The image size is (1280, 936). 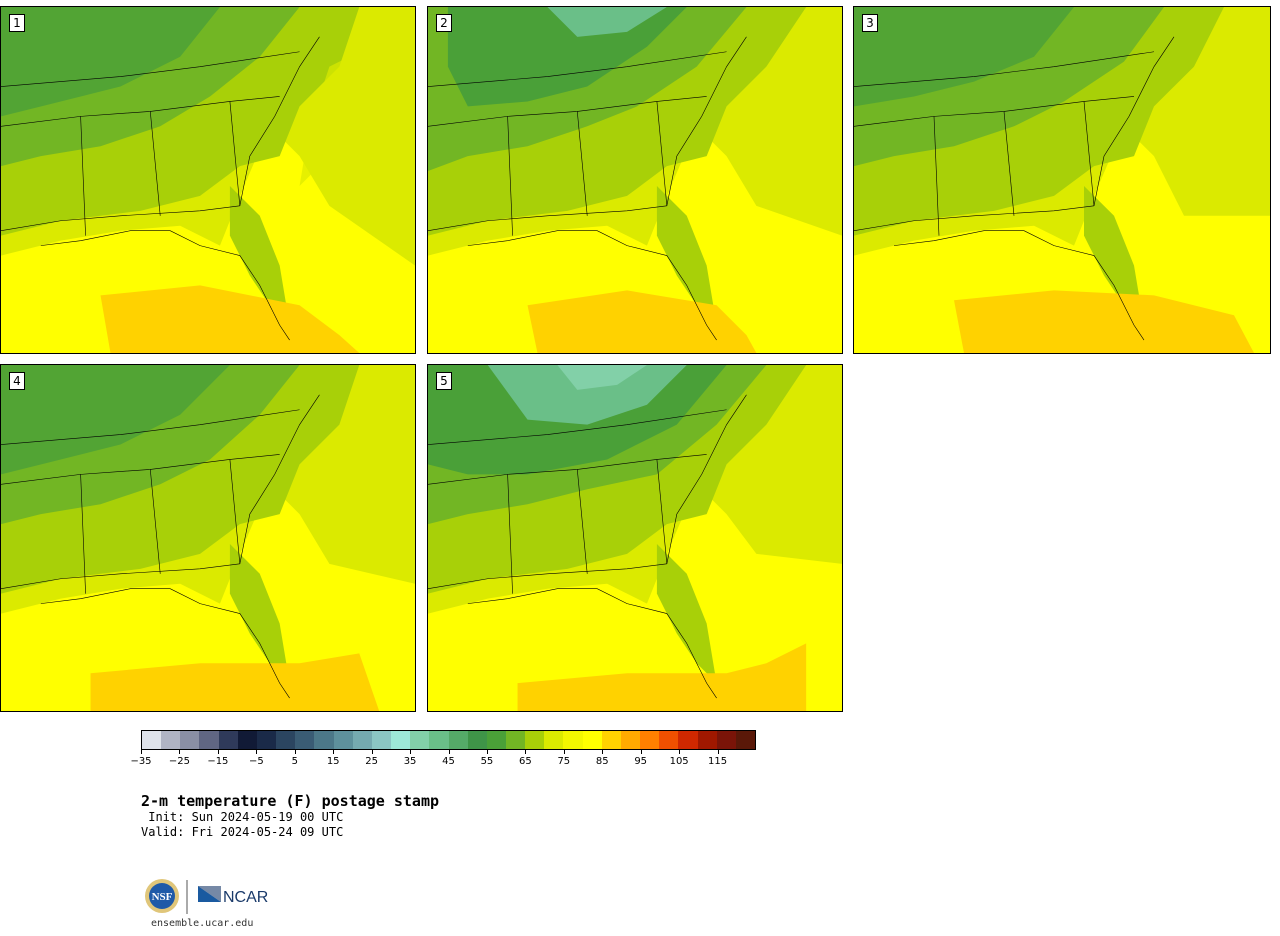 I want to click on panel-label-2: 2, so click(x=444, y=23).